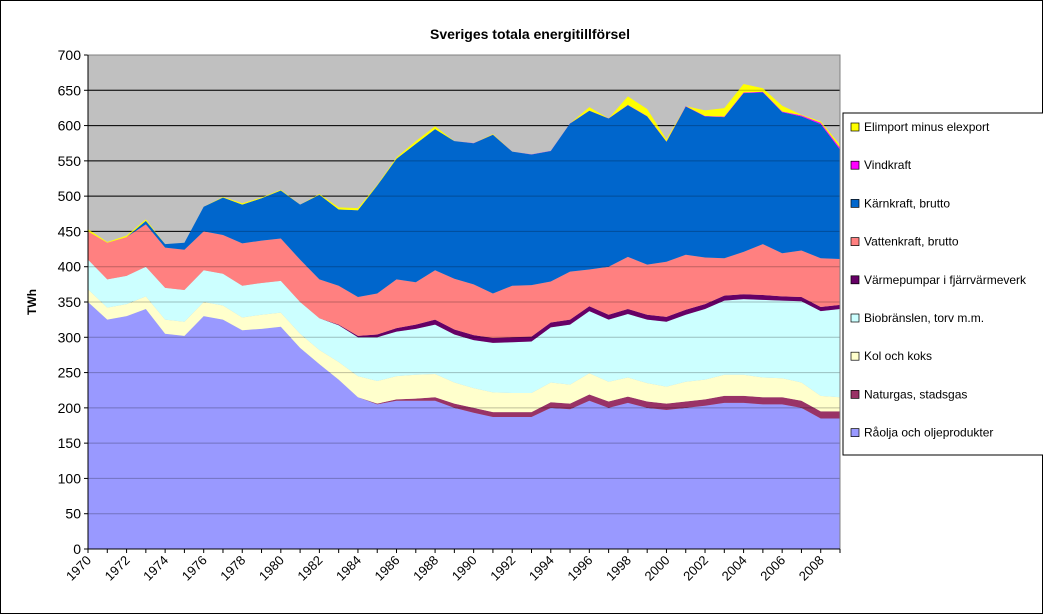 Image resolution: width=1043 pixels, height=614 pixels. Describe the element at coordinates (70, 443) in the screenshot. I see `y-tick-label: 150` at that location.